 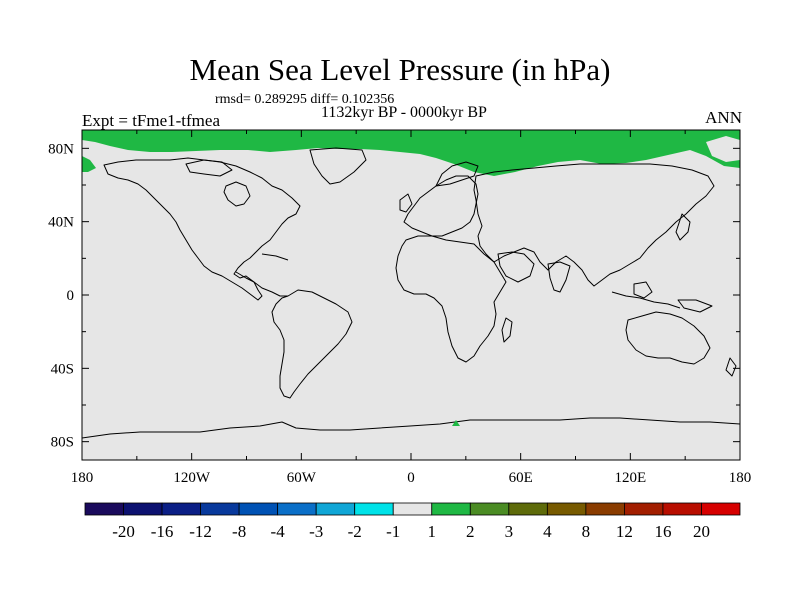 What do you see at coordinates (695, 306) in the screenshot?
I see `coast-new-guinea` at bounding box center [695, 306].